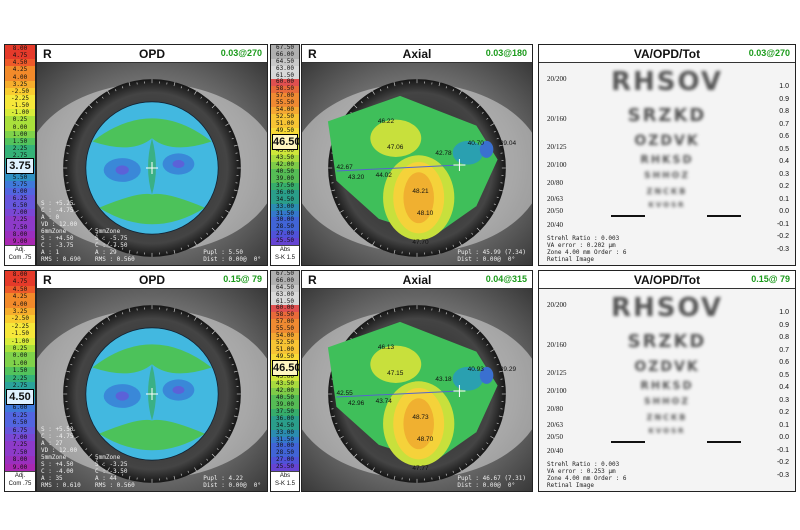 The width and height of the screenshot is (800, 530). Describe the element at coordinates (555, 437) in the screenshot. I see `va-snellen-label: 20/50` at that location.